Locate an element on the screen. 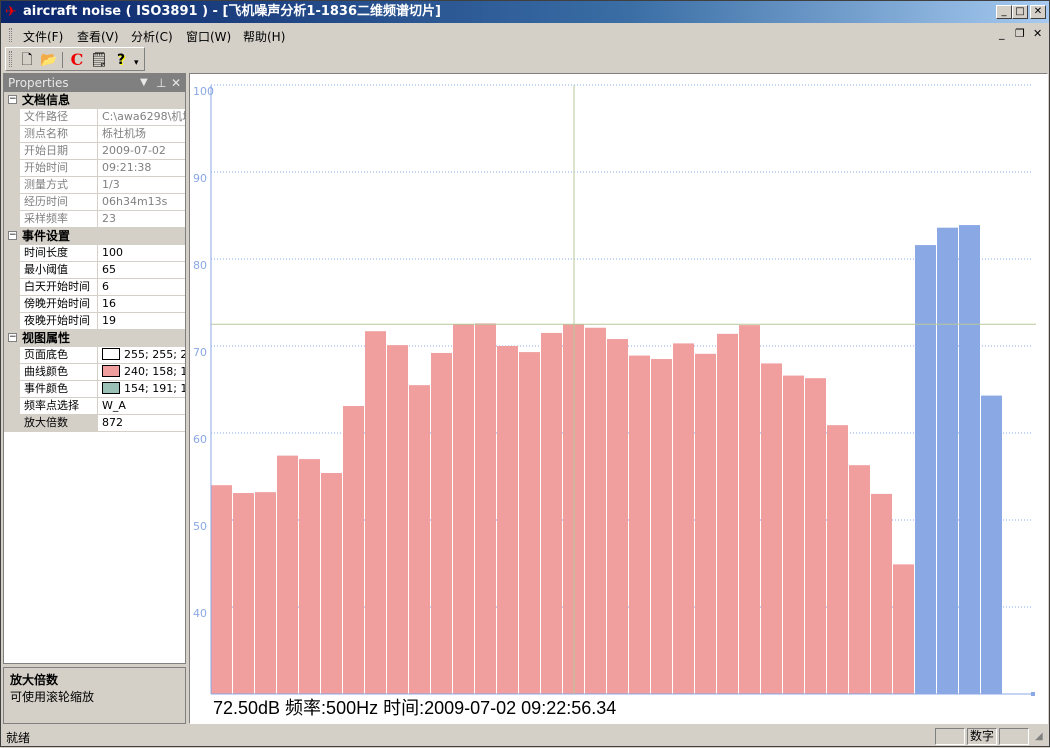 This screenshot has width=1050, height=748. property-row: 曲线颜色 240; 158; 158 is located at coordinates (94, 372).